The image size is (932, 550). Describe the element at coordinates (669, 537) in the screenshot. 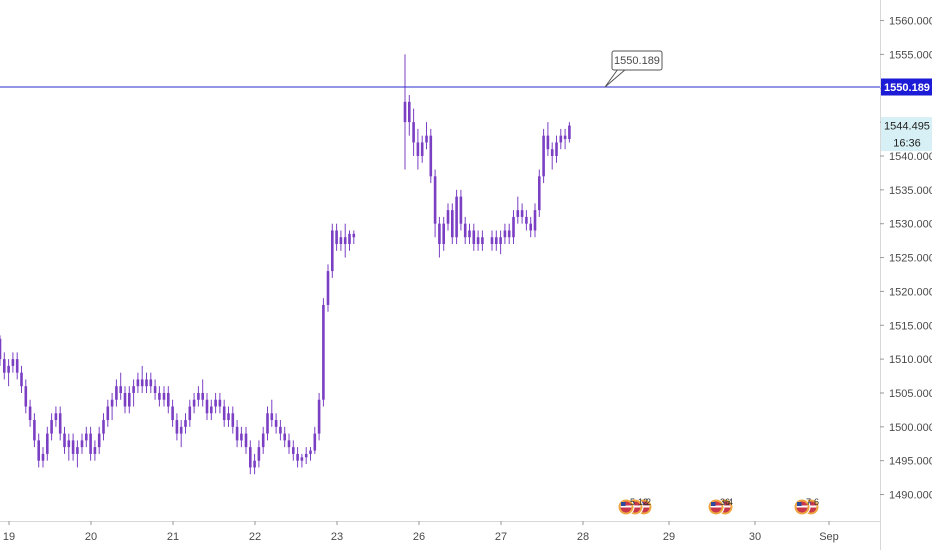

I see `x-tick-label: 29` at that location.